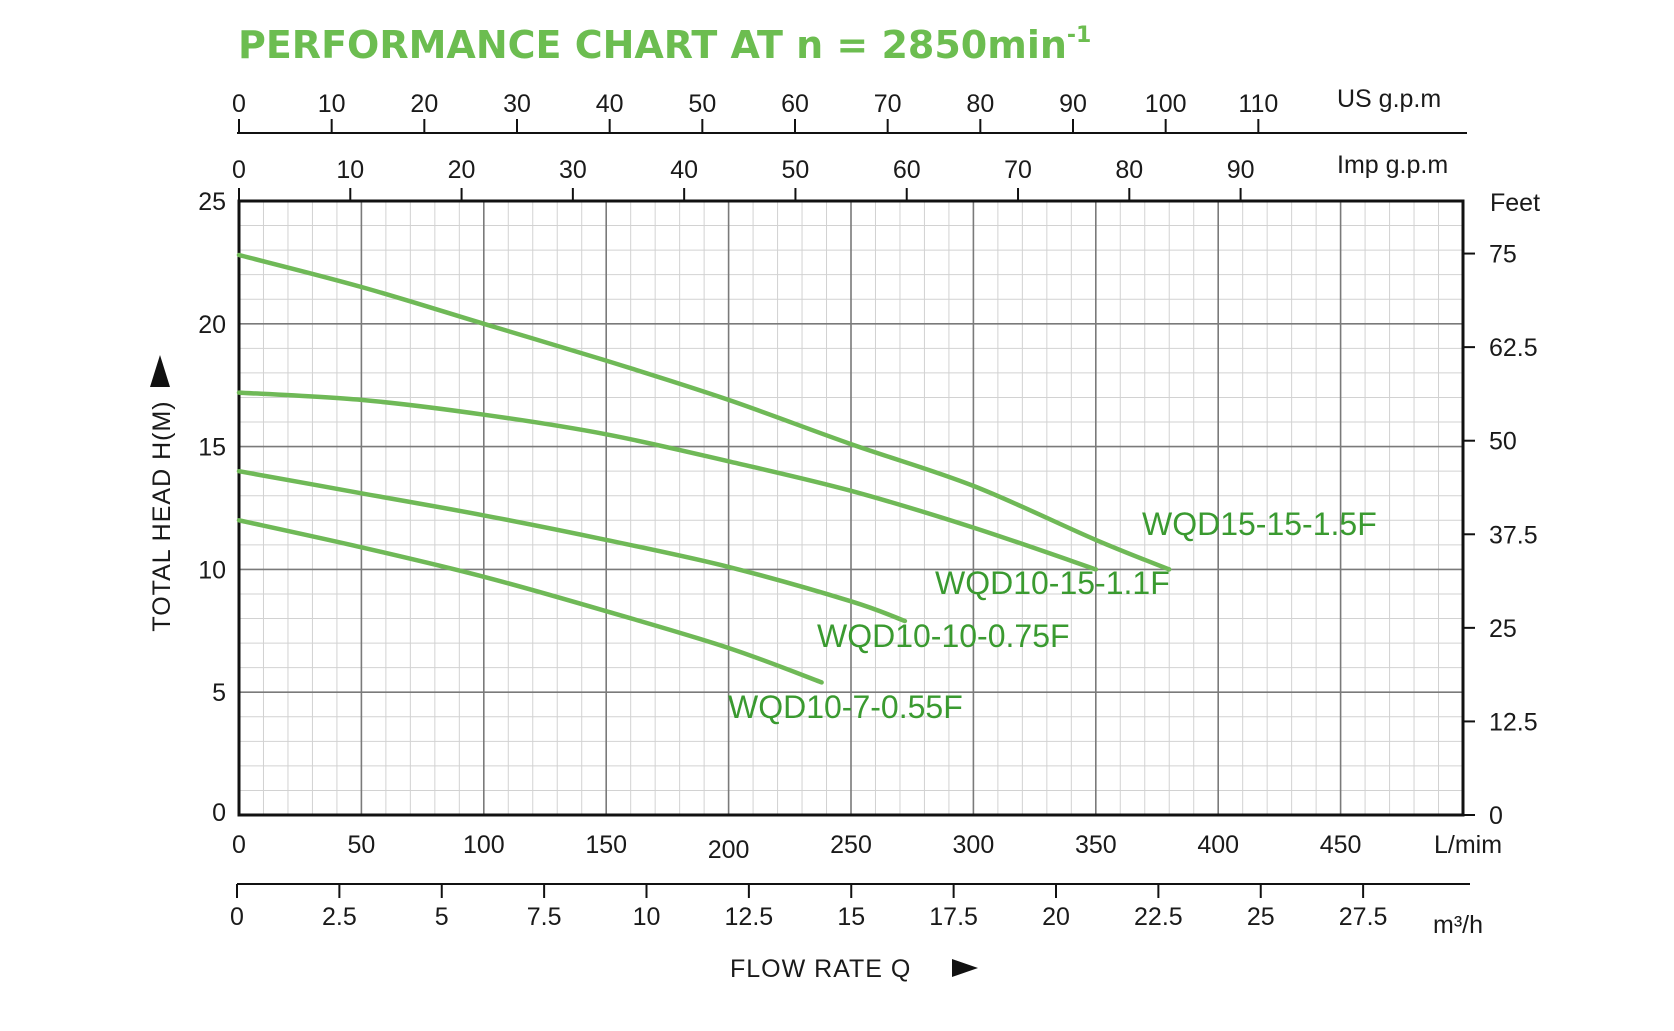  Describe the element at coordinates (1018, 170) in the screenshot. I see `imp-tick-label: 70` at that location.